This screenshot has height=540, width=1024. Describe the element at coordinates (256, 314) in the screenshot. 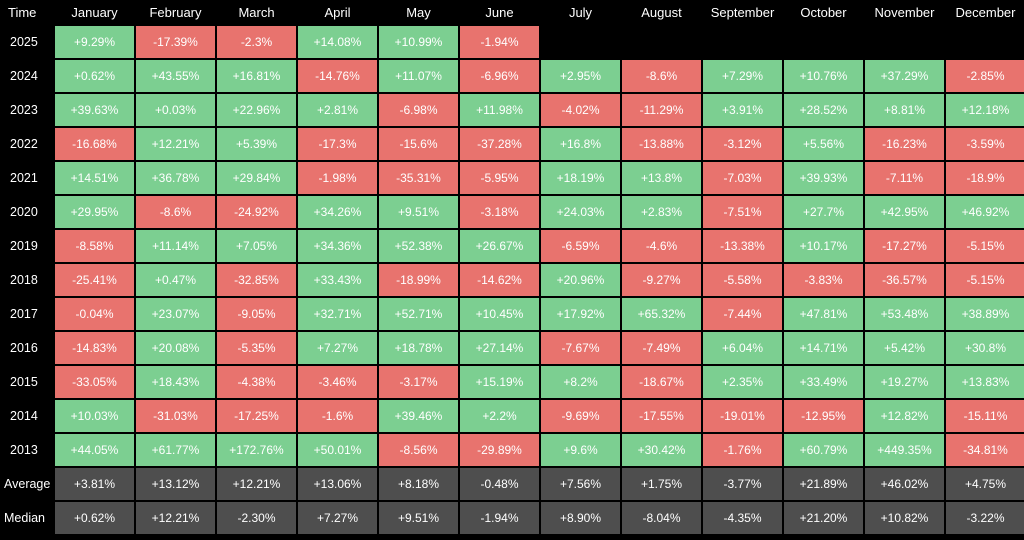

I see `heatmap-cell: -9.05%` at that location.